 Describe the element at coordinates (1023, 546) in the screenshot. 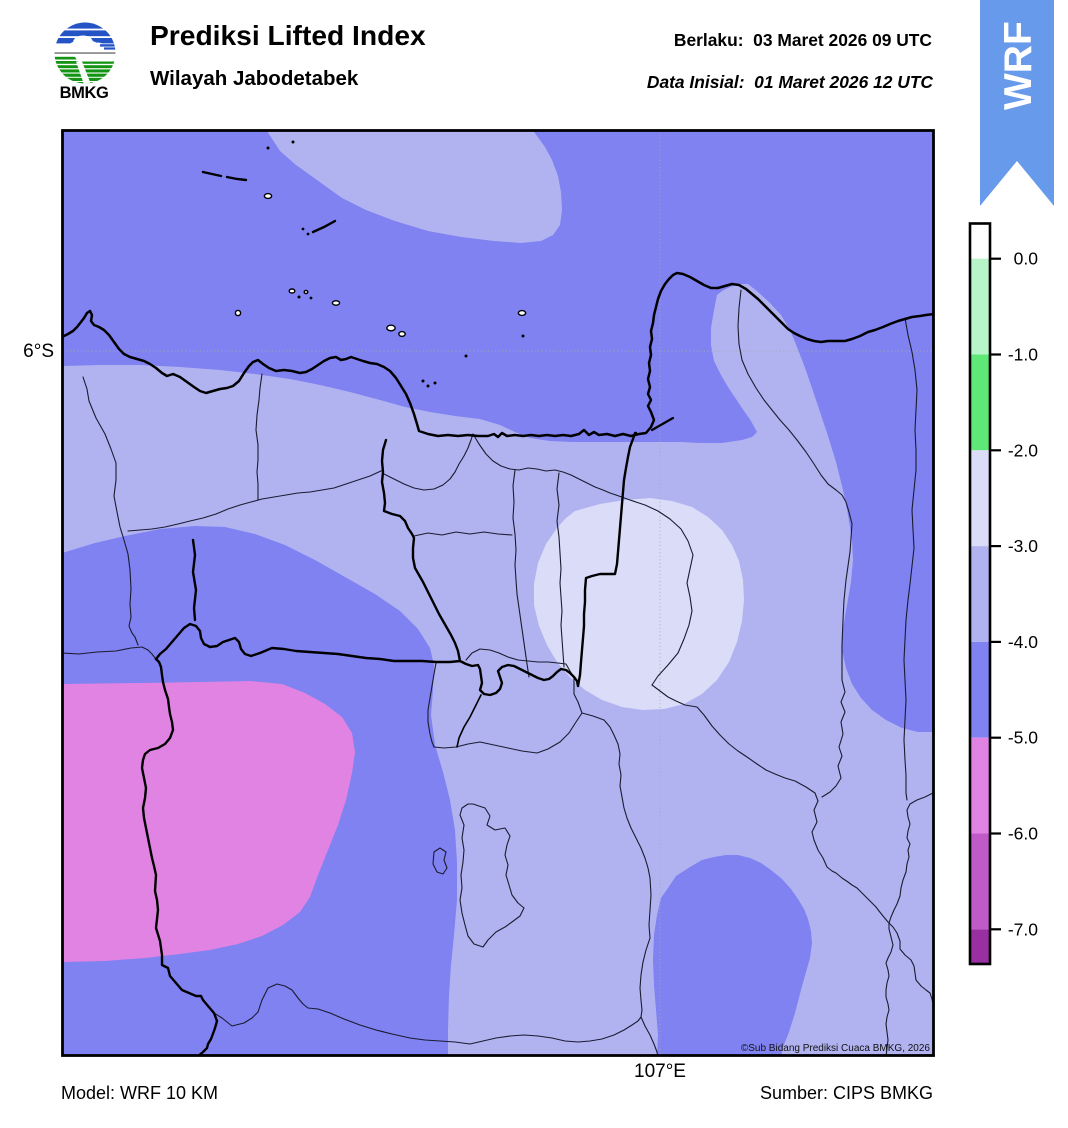

I see `svg-text: -3.0` at that location.